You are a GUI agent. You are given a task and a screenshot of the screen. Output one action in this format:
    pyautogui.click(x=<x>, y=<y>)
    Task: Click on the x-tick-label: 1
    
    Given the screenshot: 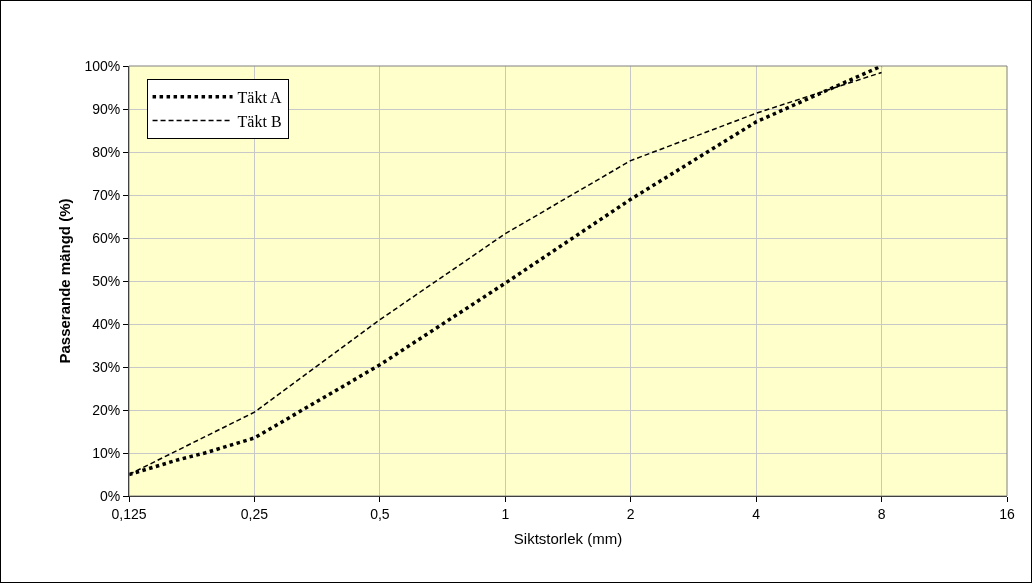 What is the action you would take?
    pyautogui.click(x=505, y=513)
    